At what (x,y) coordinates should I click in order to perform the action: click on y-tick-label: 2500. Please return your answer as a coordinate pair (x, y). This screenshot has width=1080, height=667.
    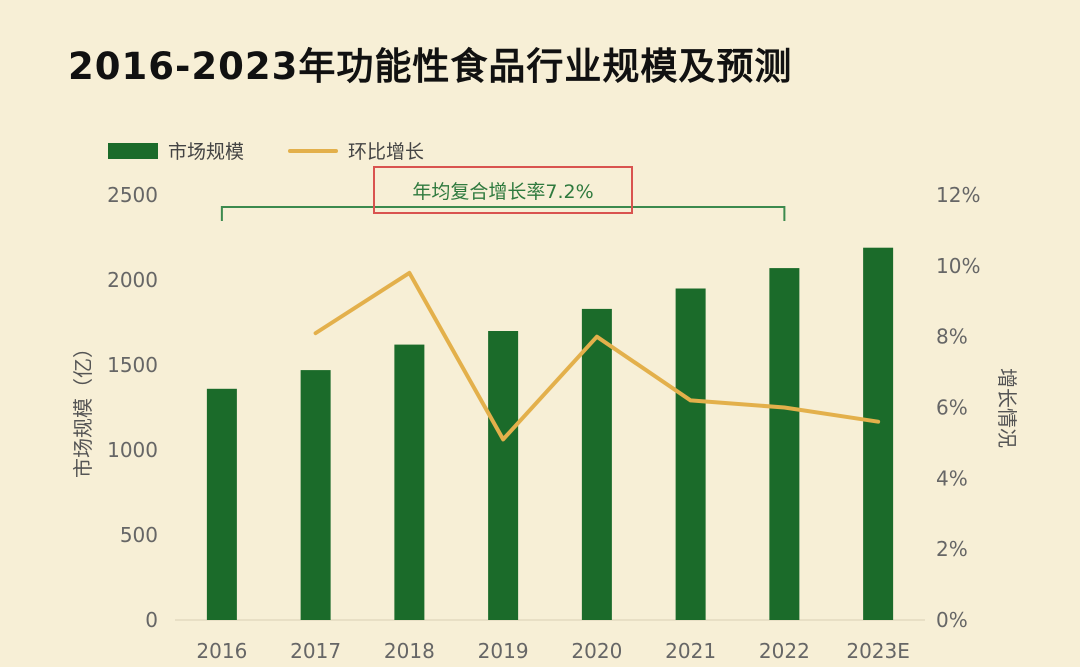
    Looking at the image, I should click on (132, 195).